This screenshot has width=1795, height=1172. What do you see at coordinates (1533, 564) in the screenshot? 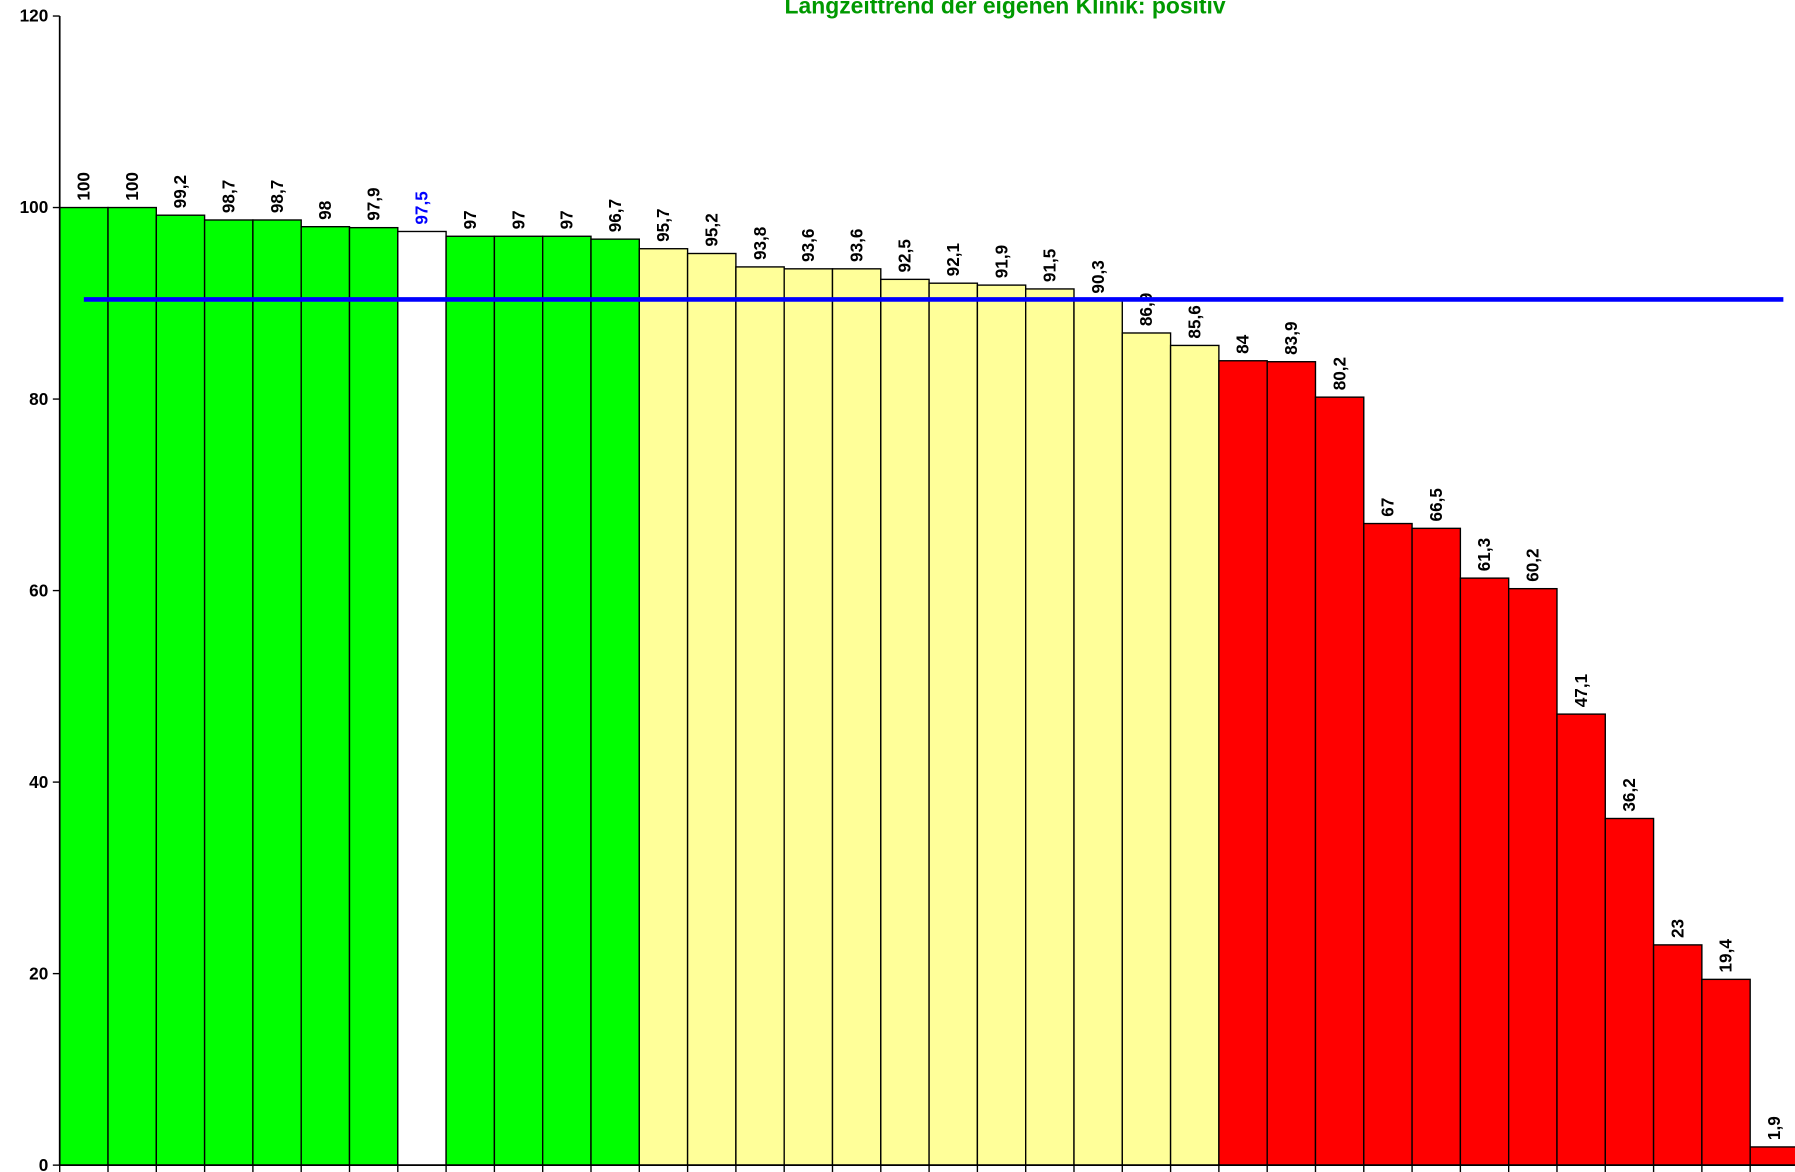
I see `value-label: 60,2` at bounding box center [1533, 564].